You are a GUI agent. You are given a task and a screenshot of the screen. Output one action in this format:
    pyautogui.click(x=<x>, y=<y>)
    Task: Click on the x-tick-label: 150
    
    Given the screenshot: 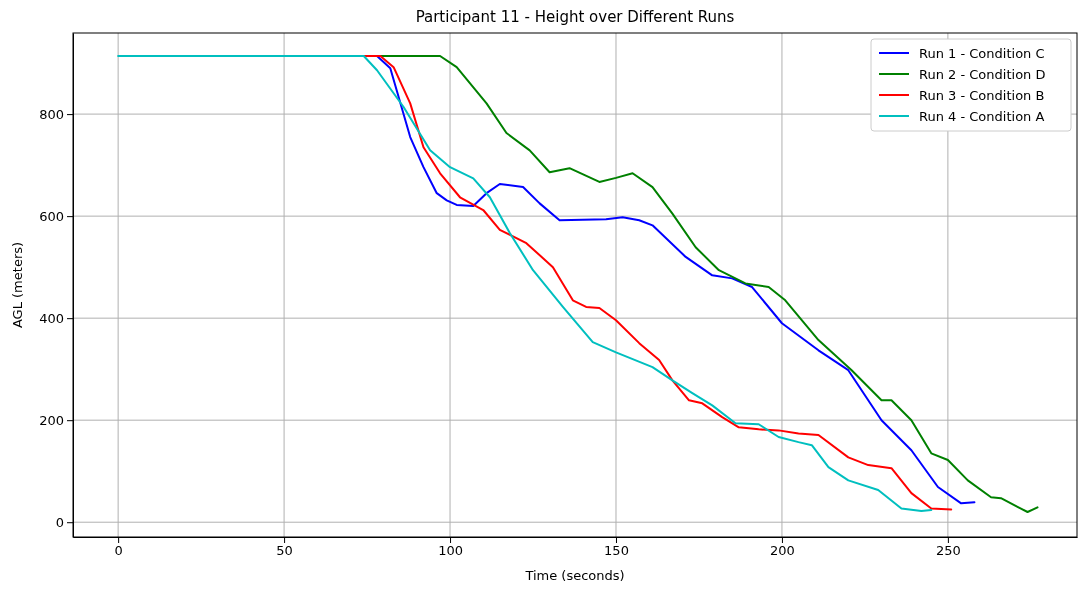 What is the action you would take?
    pyautogui.click(x=616, y=551)
    